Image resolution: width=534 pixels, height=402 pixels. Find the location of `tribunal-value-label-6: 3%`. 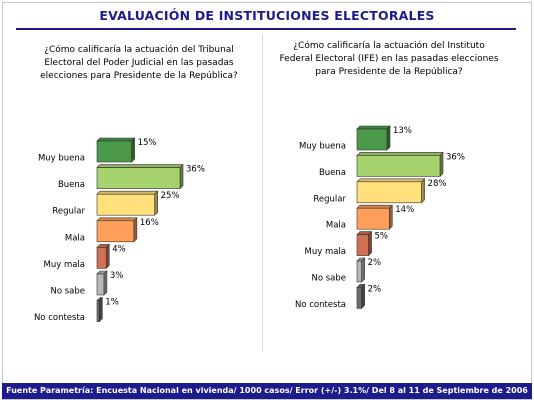

tribunal-value-label-6: 3% is located at coordinates (117, 276).